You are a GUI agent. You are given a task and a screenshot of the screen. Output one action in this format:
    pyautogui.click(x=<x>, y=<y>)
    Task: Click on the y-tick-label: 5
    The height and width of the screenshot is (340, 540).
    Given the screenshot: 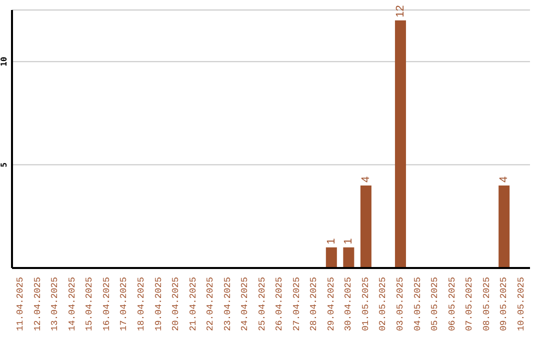 What is the action you would take?
    pyautogui.click(x=4, y=165)
    